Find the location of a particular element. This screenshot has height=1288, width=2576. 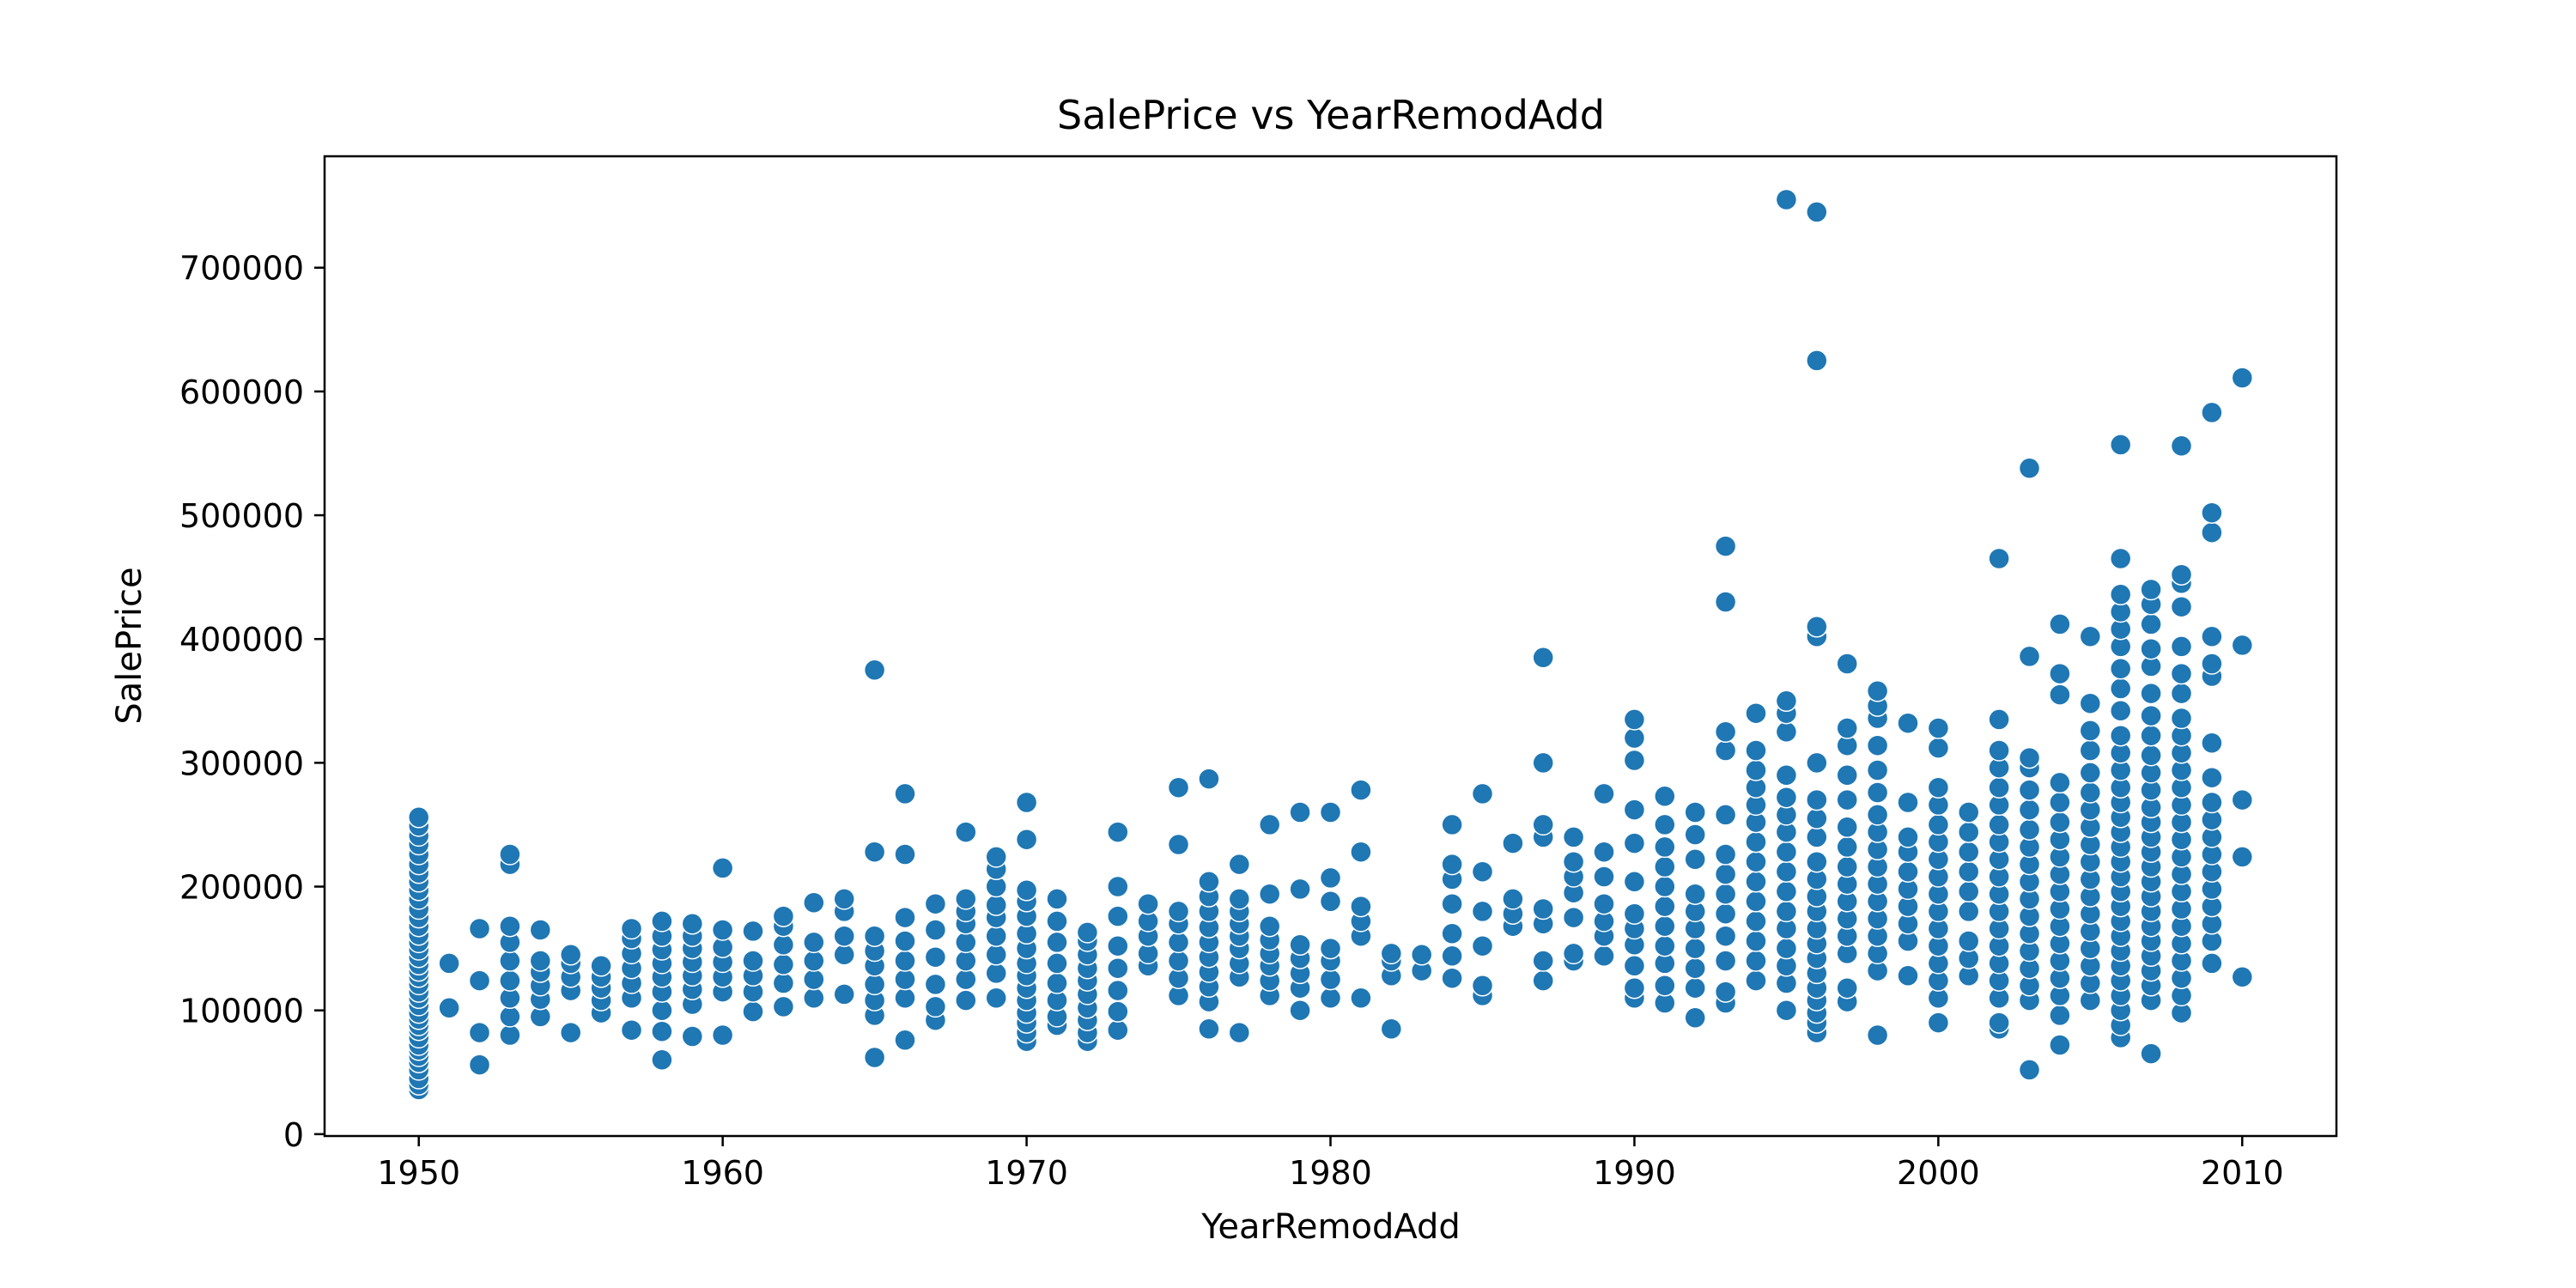

x-tick-label: 1990 is located at coordinates (1634, 1173).